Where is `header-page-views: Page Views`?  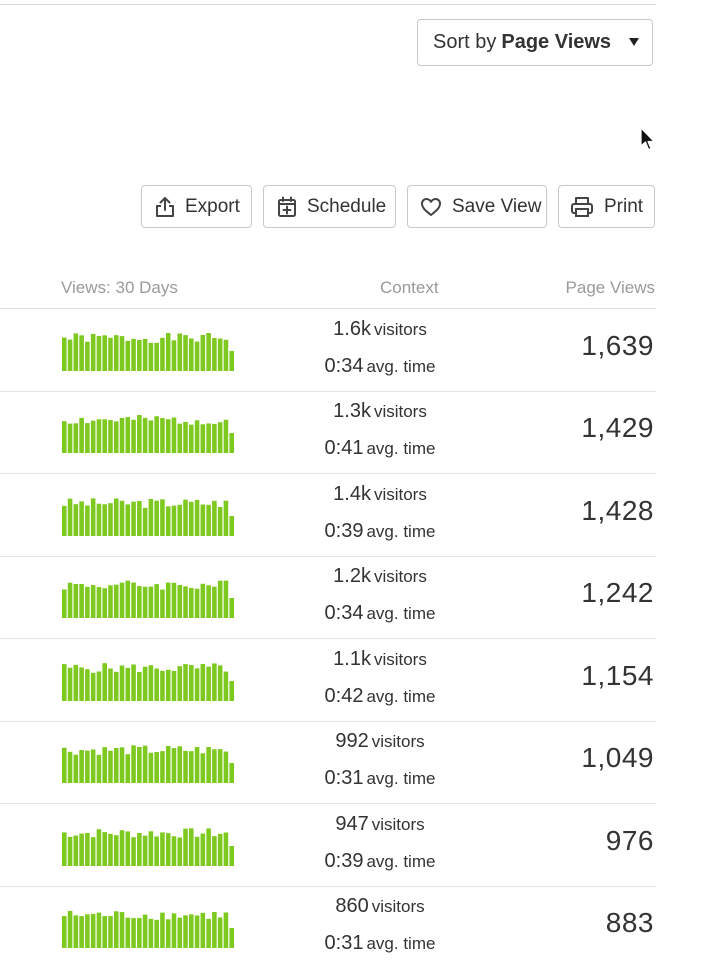
header-page-views: Page Views is located at coordinates (610, 287).